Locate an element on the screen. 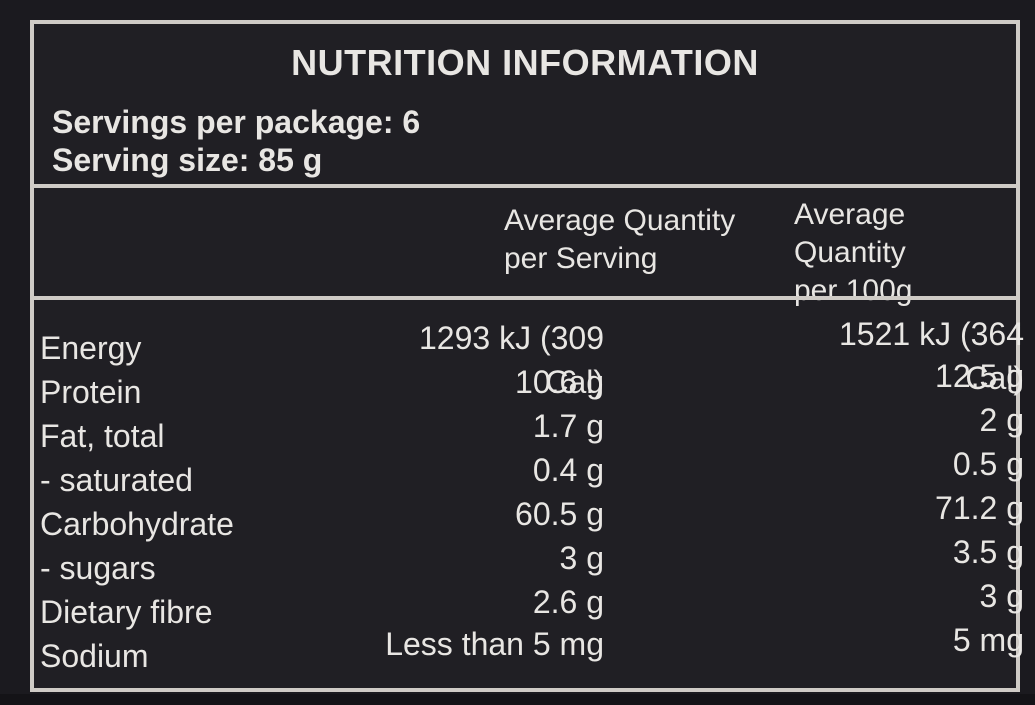 The width and height of the screenshot is (1035, 705). row-per-serving: 3 g is located at coordinates (581, 558).